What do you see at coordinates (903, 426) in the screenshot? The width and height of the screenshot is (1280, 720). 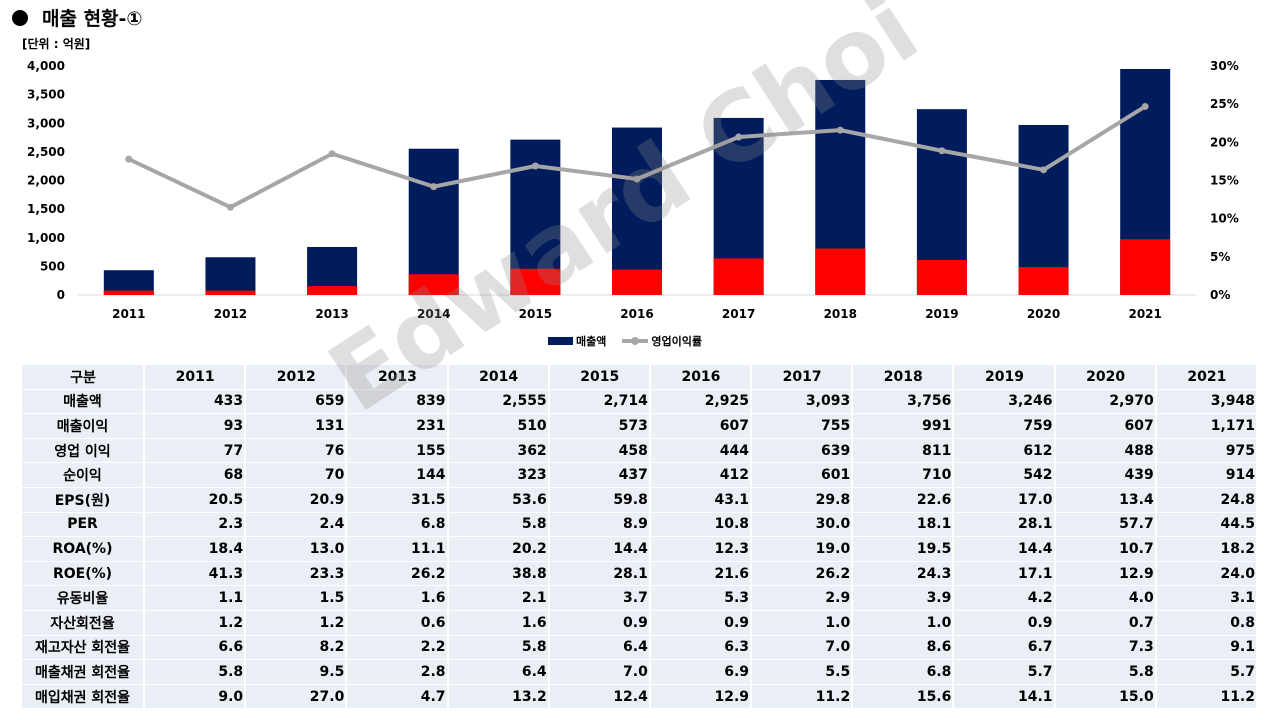 I see `table-cell: 991` at bounding box center [903, 426].